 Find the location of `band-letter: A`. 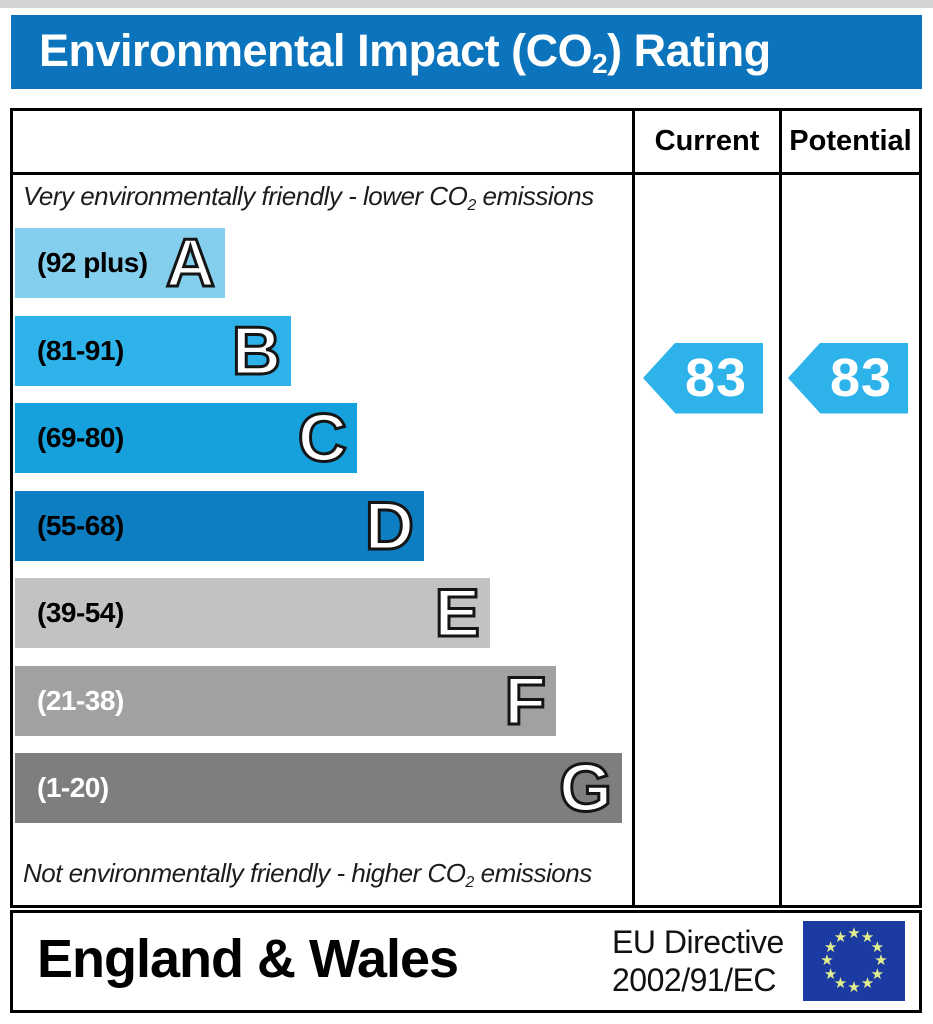

band-letter: A is located at coordinates (190, 263).